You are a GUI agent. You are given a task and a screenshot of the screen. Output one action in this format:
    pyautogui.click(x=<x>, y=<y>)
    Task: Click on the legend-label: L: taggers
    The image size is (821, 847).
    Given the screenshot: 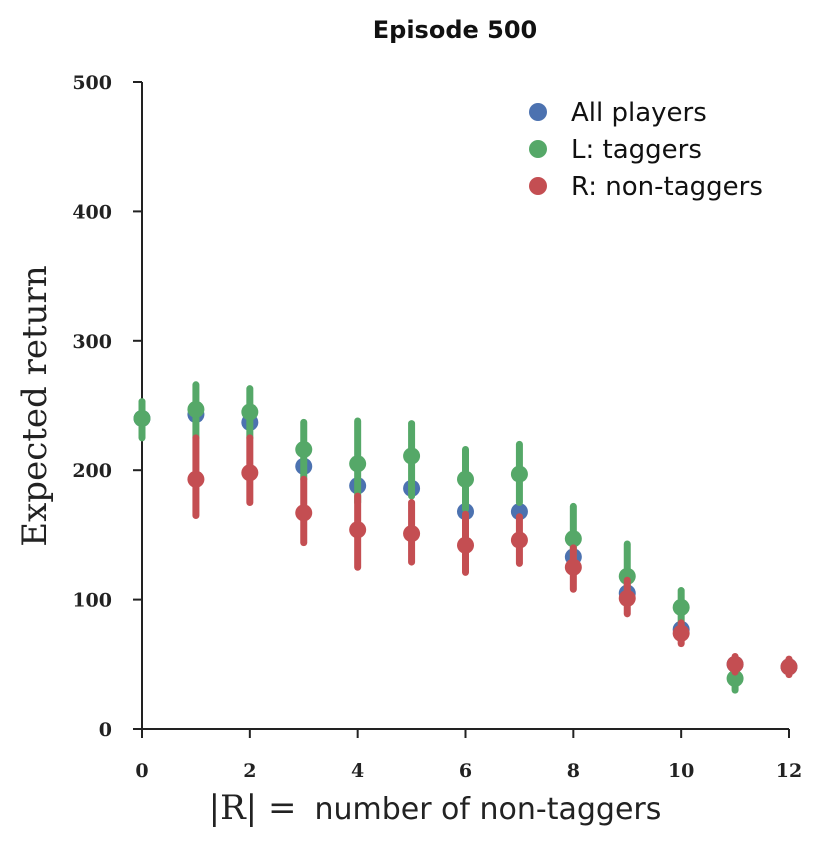 What is the action you would take?
    pyautogui.click(x=636, y=150)
    